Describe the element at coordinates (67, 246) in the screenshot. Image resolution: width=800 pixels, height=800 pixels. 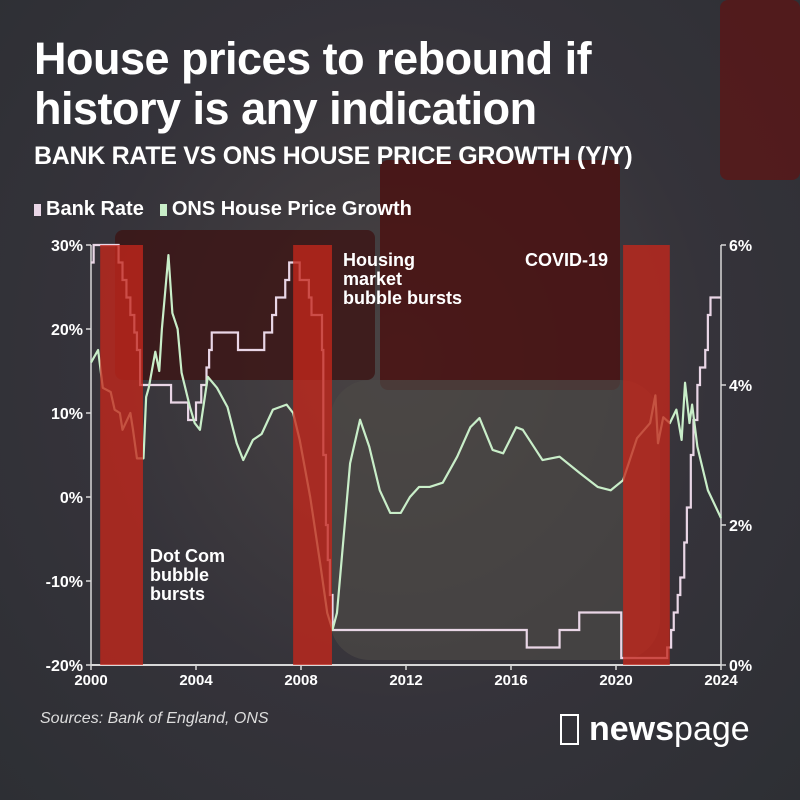
I see `left-tick-label: 30%` at that location.